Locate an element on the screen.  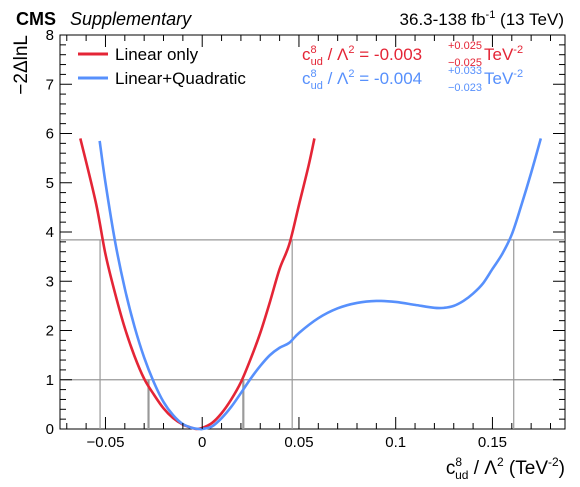
x-tick-label: 0.1 is located at coordinates (395, 442).